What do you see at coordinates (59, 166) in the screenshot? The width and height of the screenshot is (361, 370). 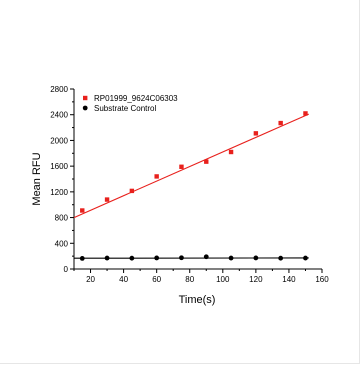 I see `y-tick-label: 1600` at bounding box center [59, 166].